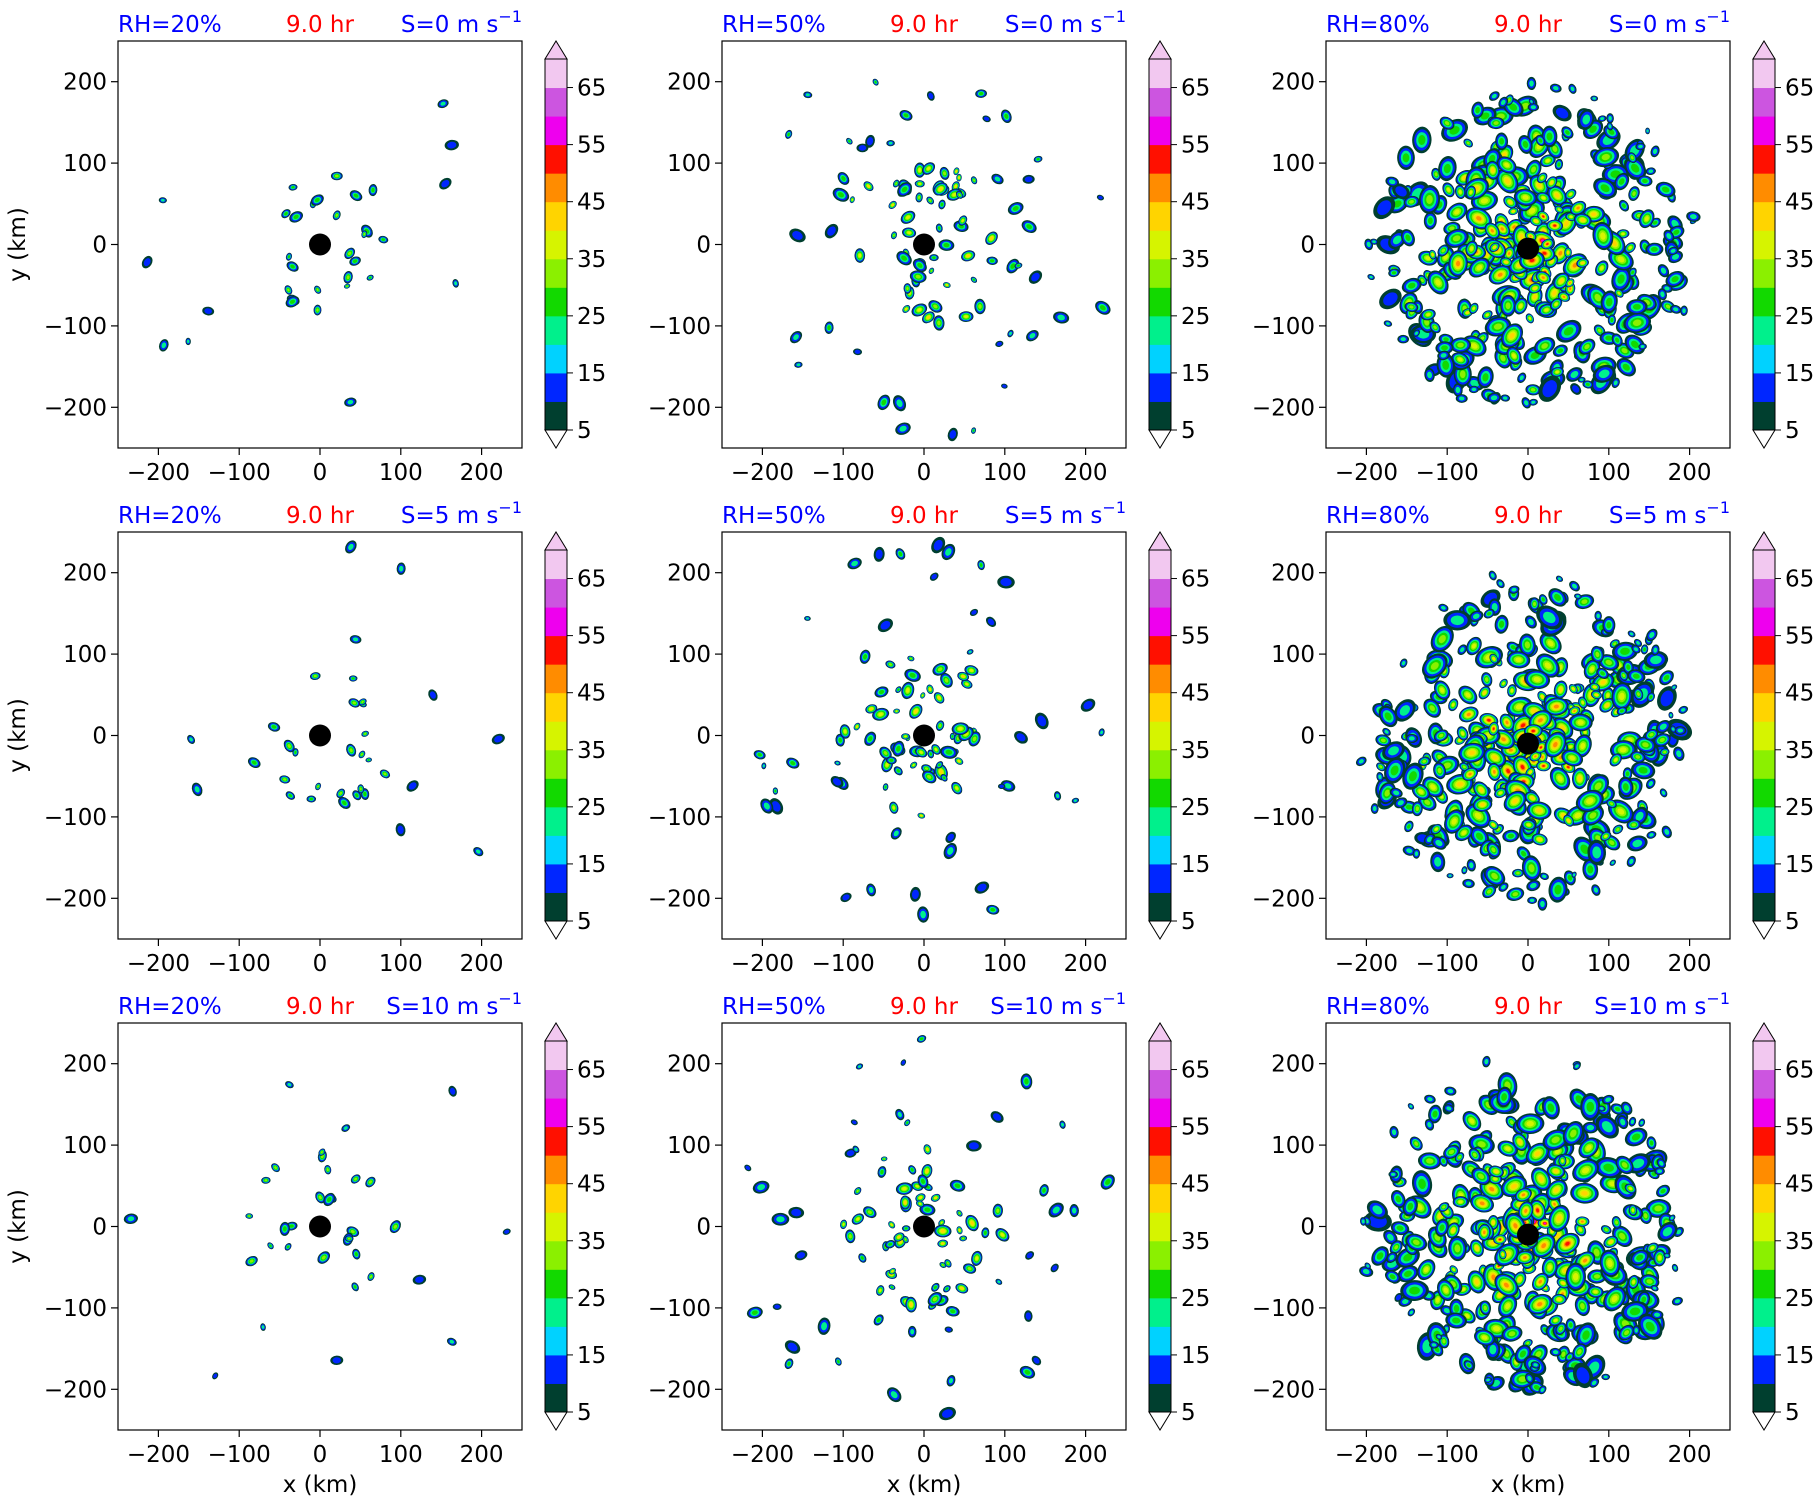 This screenshot has height=1499, width=1817. I want to click on y-tick-label: 100, so click(1293, 1146).